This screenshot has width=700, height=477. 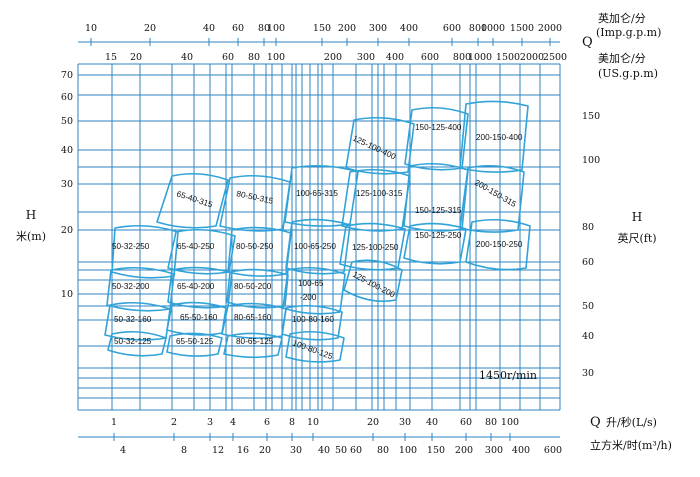 I want to click on pump-label: 100-65-250, so click(x=315, y=246).